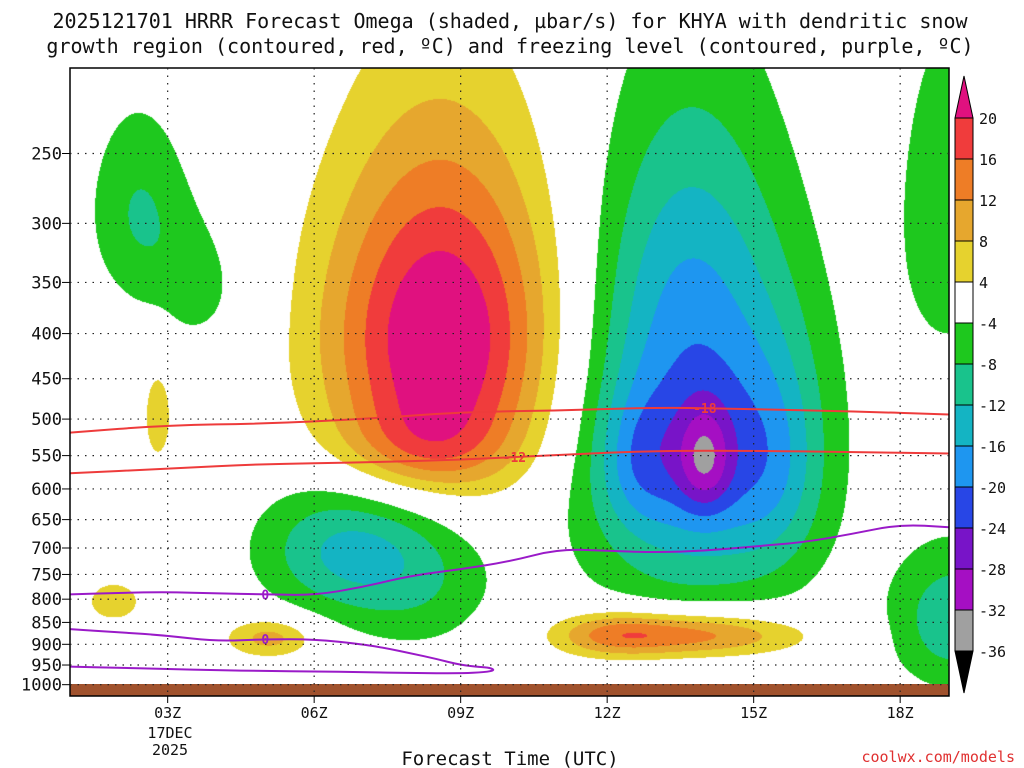 The height and width of the screenshot is (768, 1024). I want to click on y-tick-label: 950, so click(46, 666).